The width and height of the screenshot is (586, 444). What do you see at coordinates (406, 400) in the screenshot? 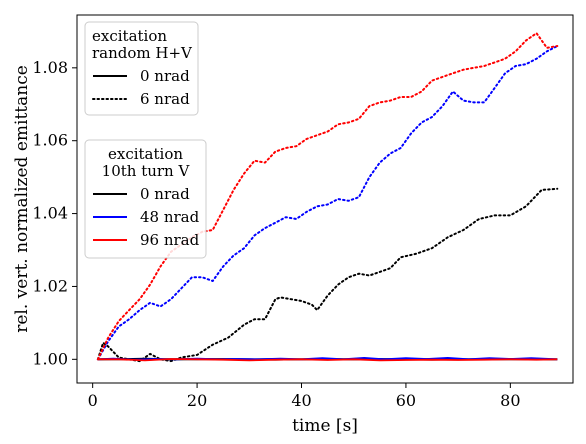
I see `x-tick-label: 60` at bounding box center [406, 400].